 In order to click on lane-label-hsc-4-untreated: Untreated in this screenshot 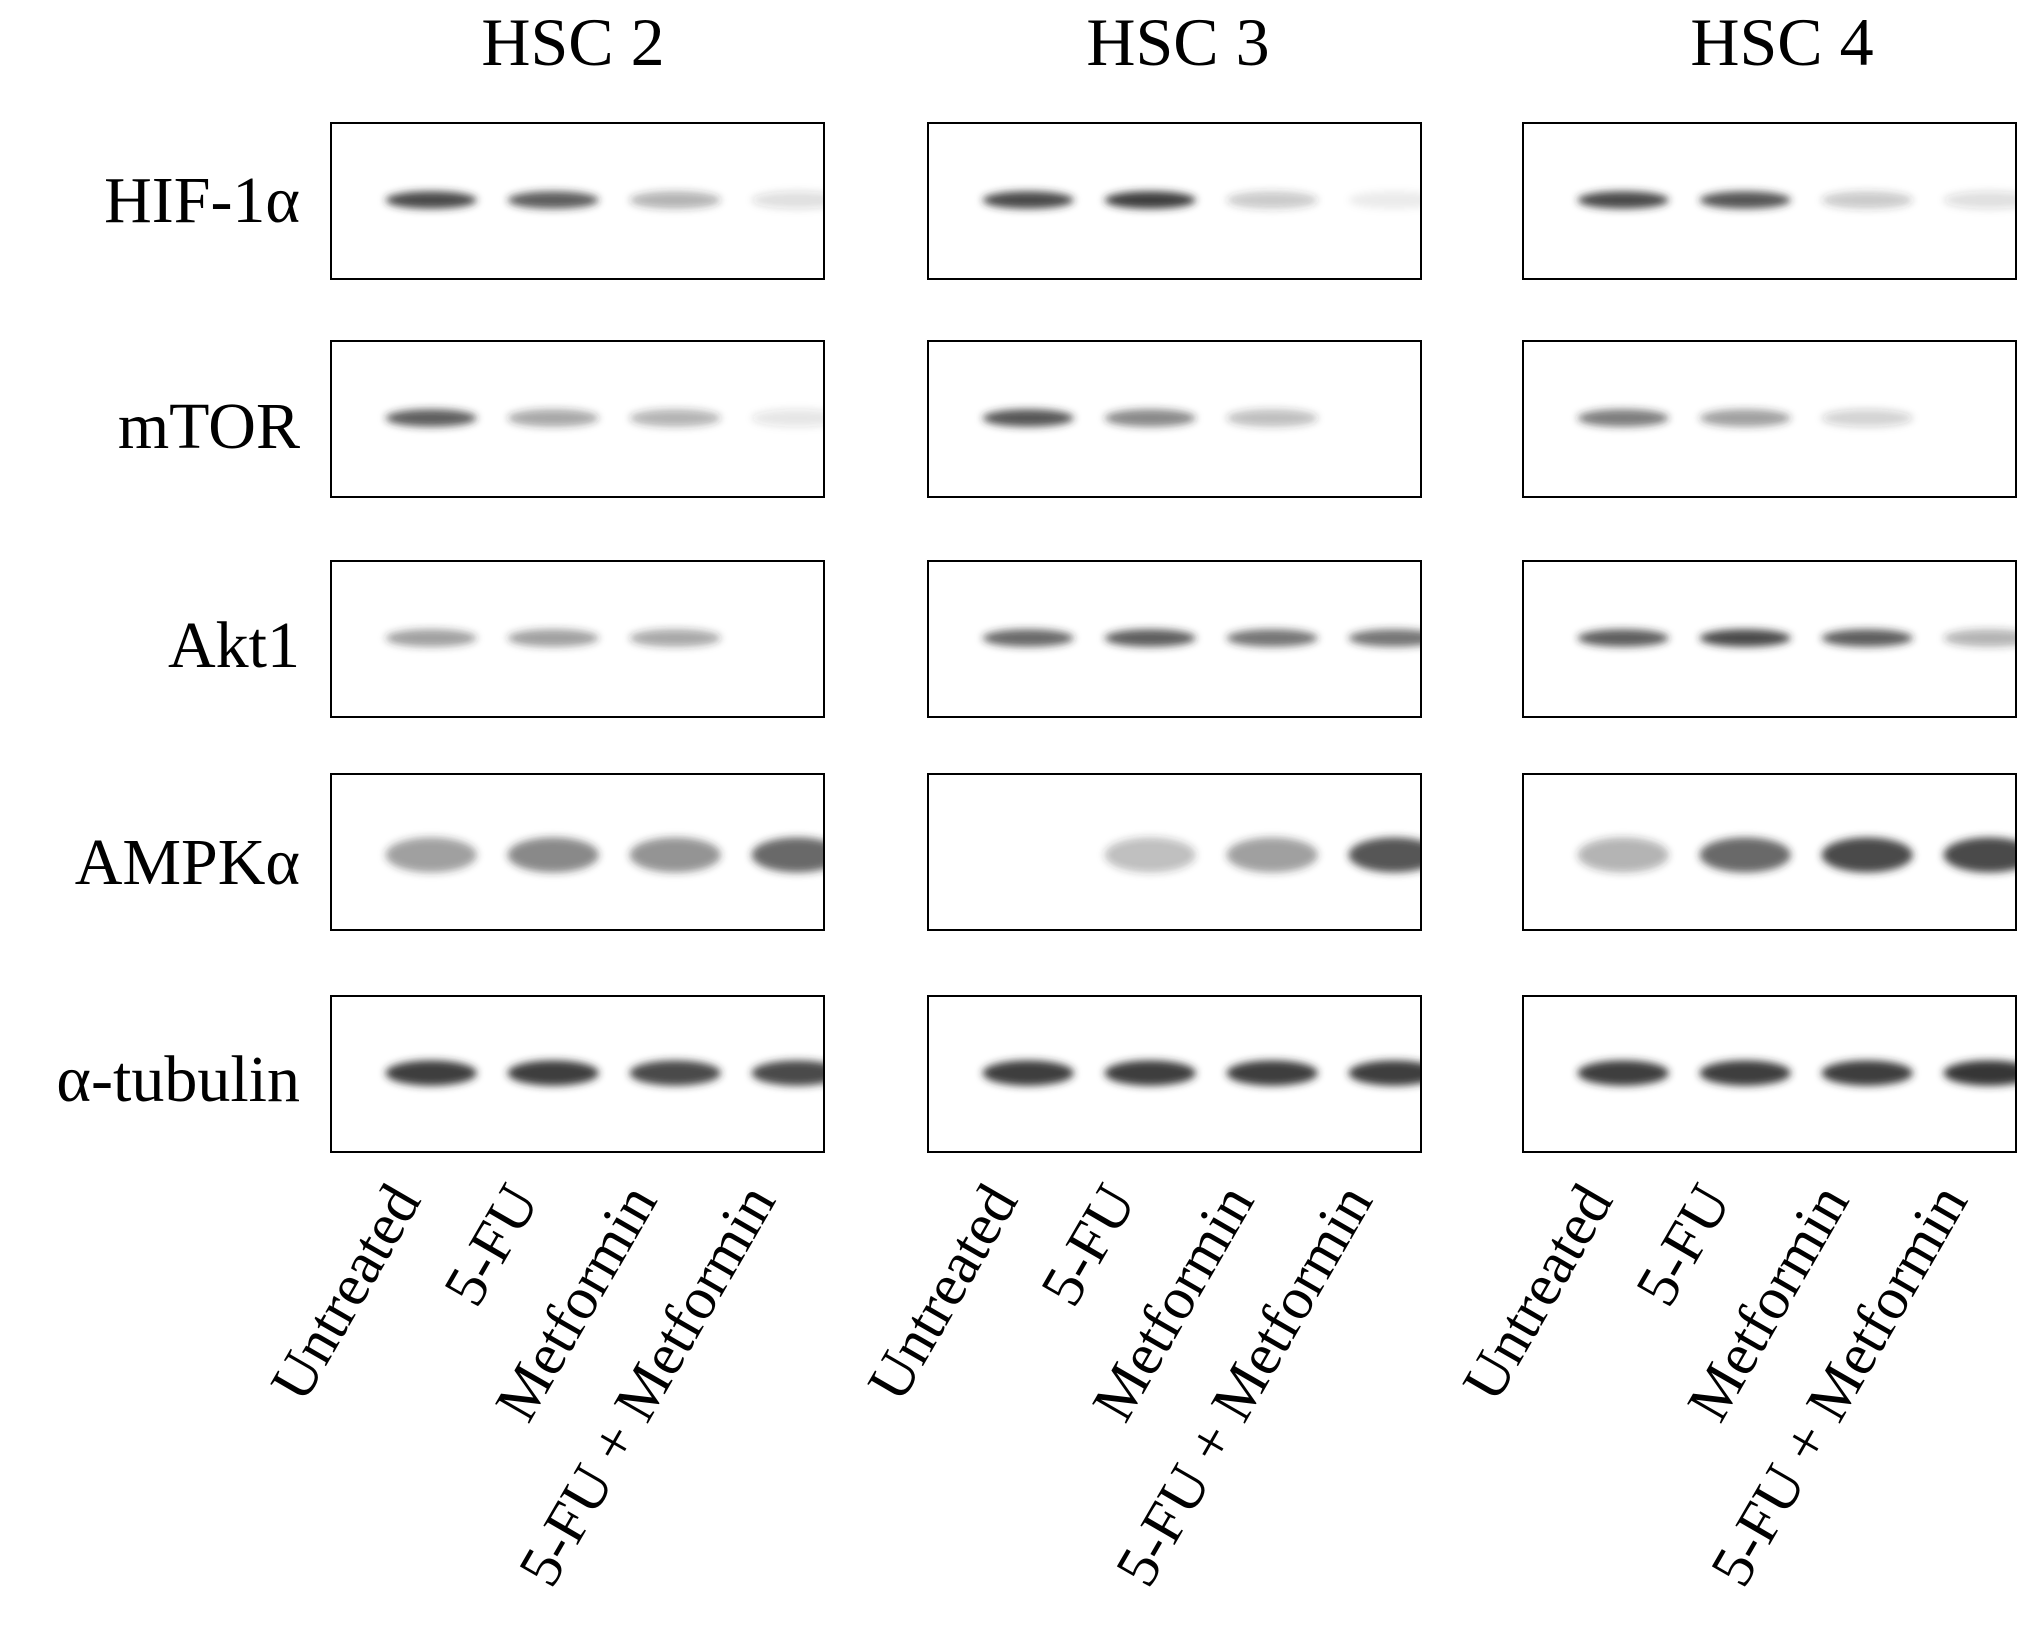, I will do `click(1537, 1292)`.